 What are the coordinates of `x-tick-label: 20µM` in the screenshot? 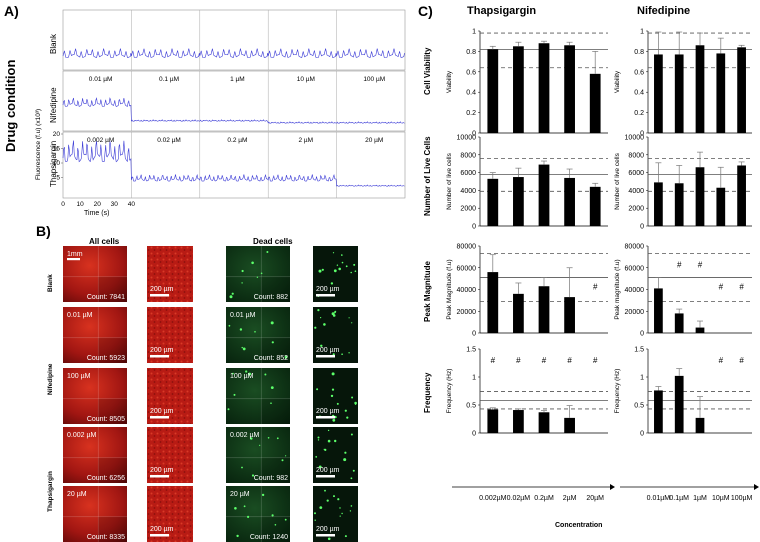 It's located at (595, 498).